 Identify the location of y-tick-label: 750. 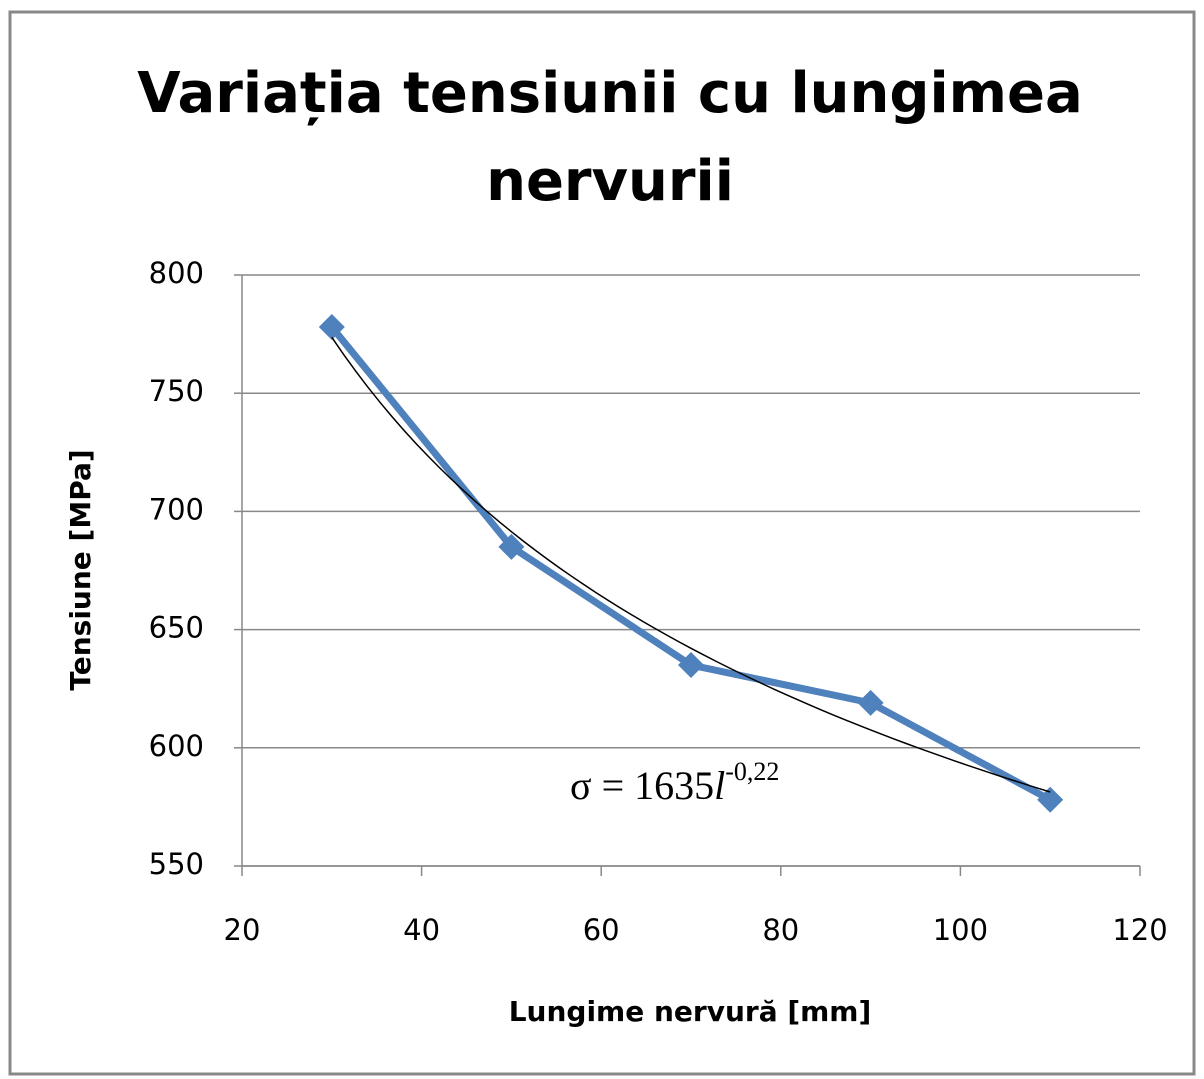
(176, 391).